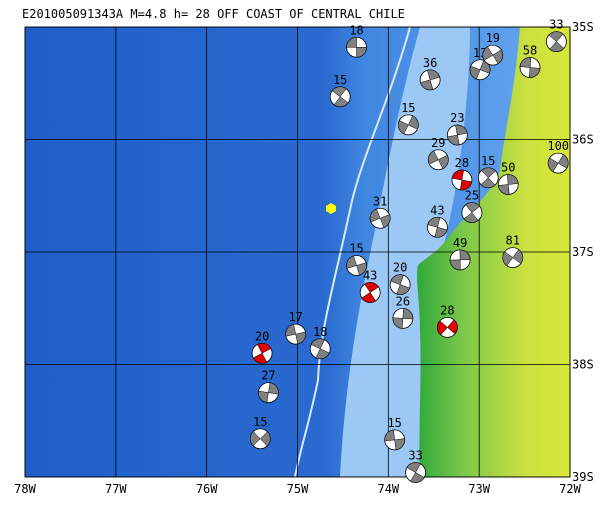 Image resolution: width=605 pixels, height=505 pixels. What do you see at coordinates (460, 243) in the screenshot?
I see `depth-label: 49` at bounding box center [460, 243].